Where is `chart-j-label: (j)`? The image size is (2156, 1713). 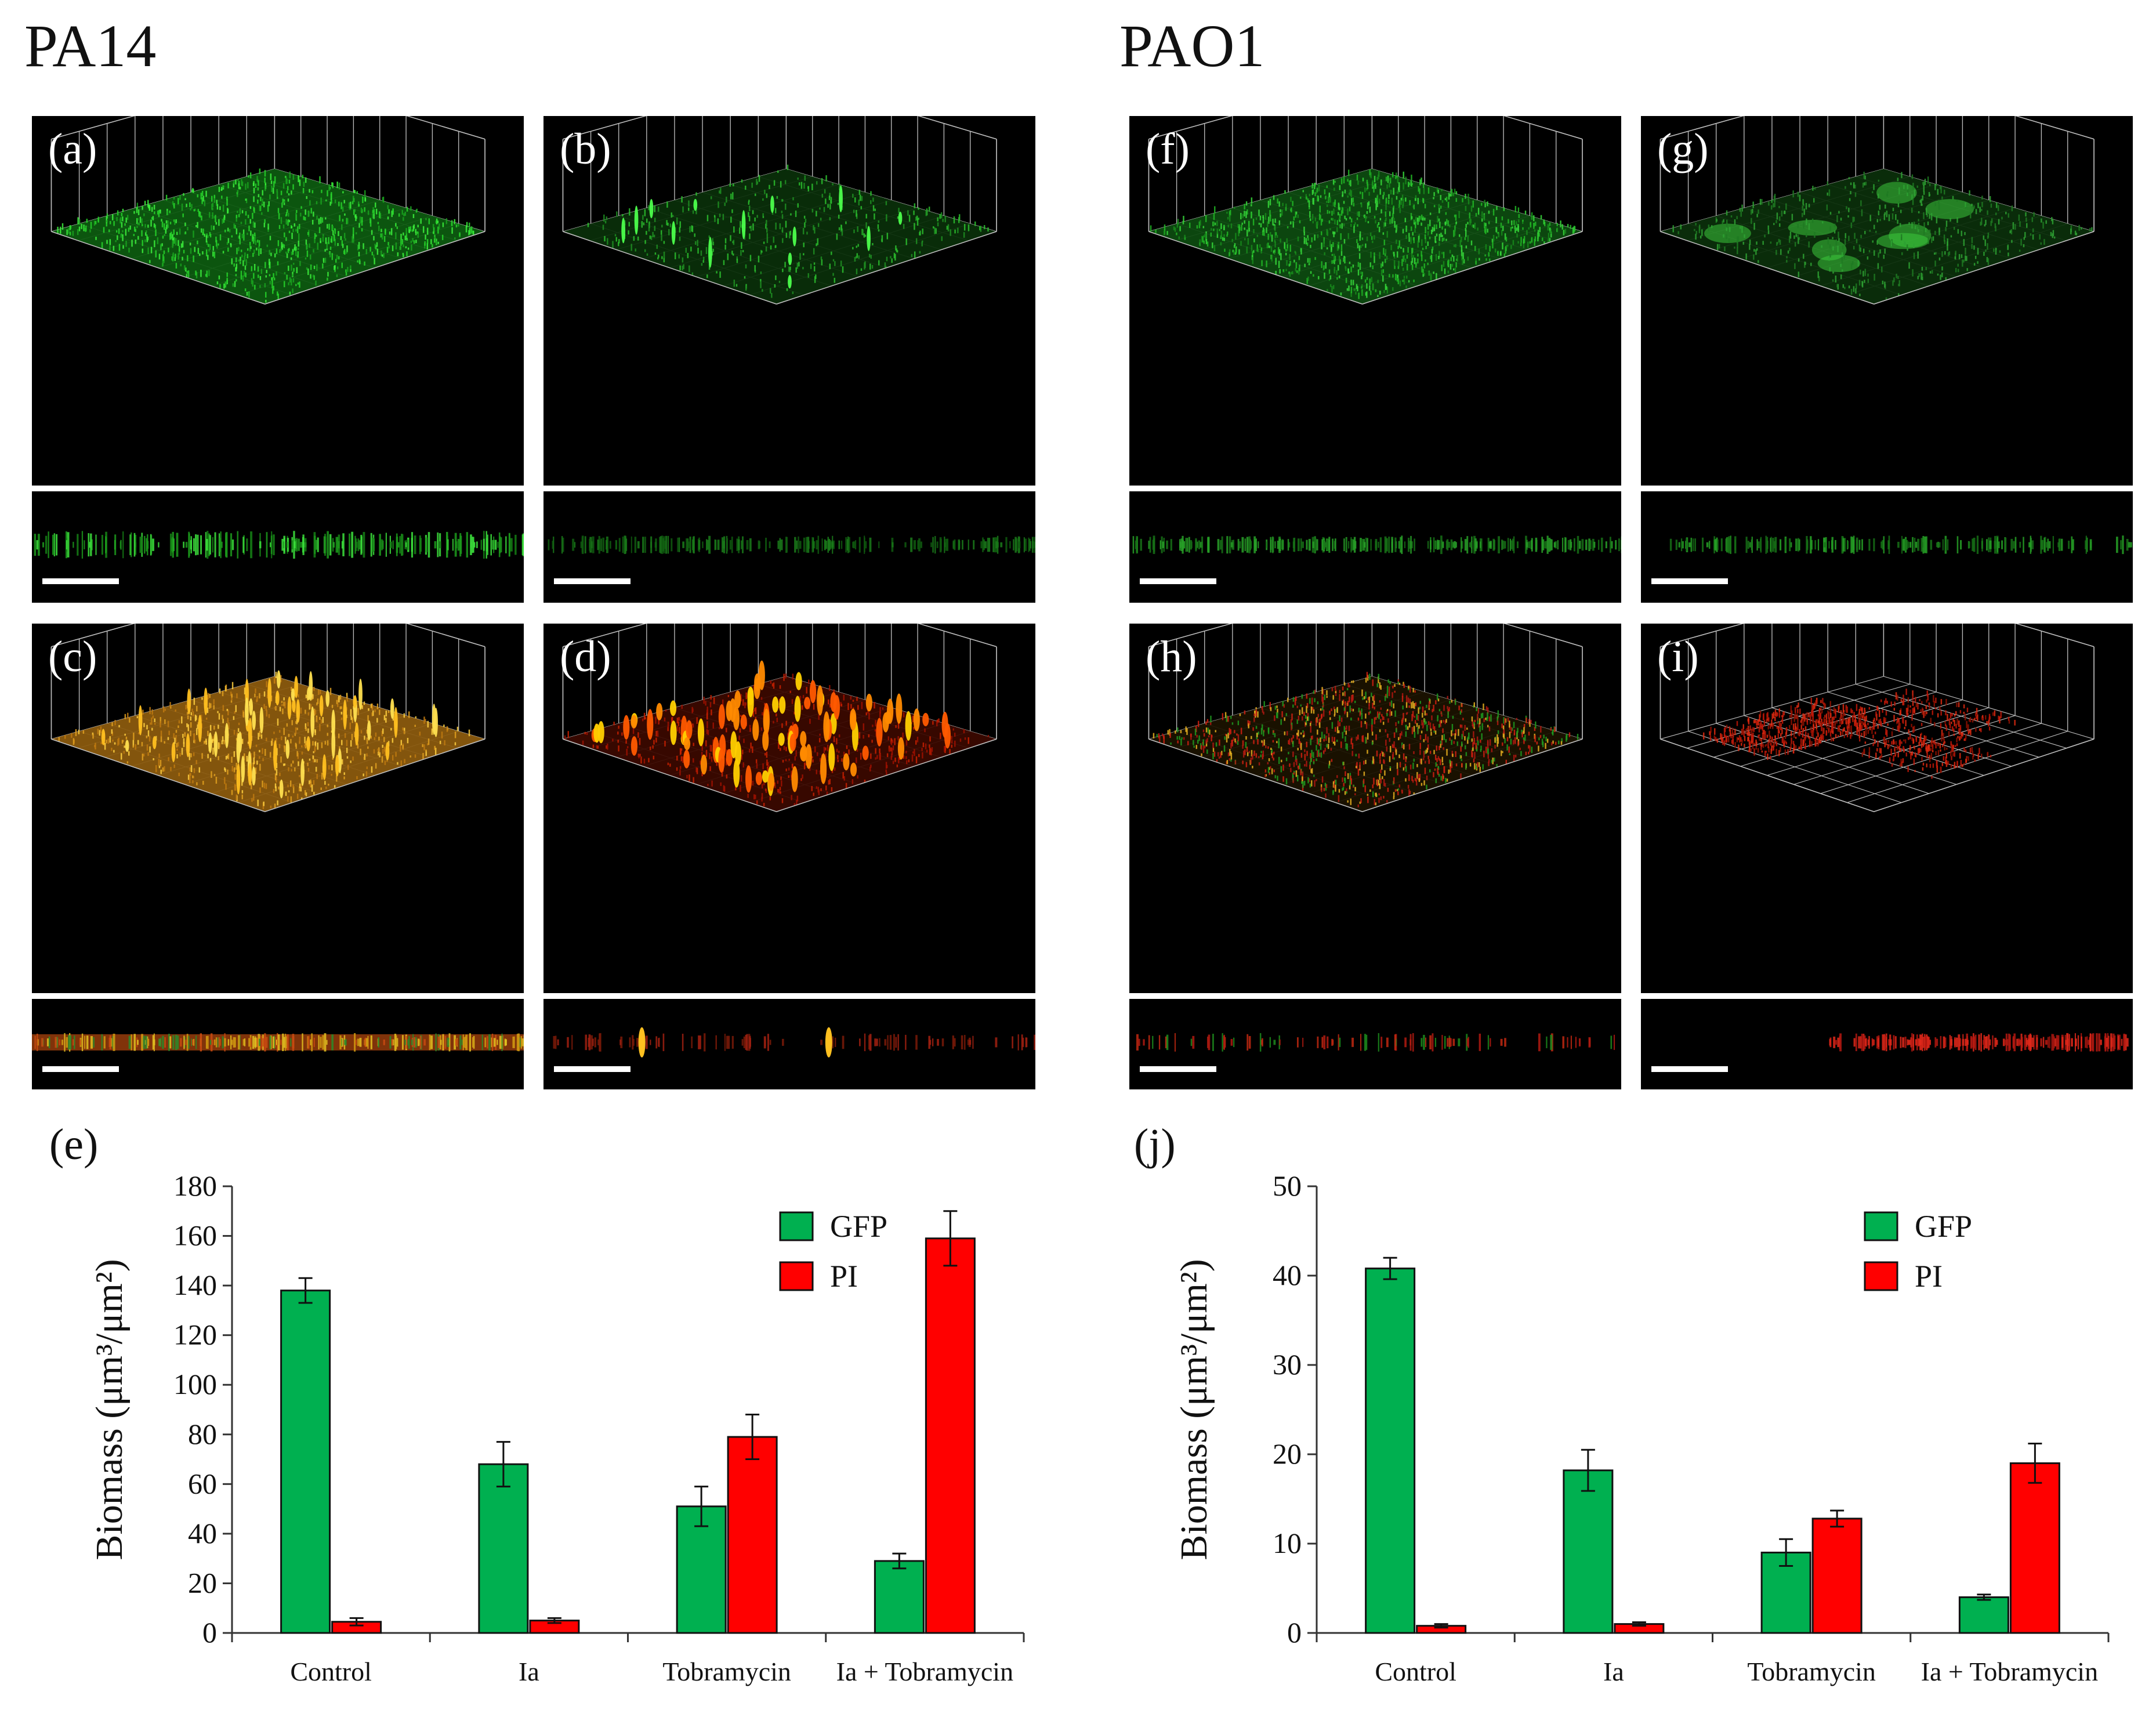
chart-j-label: (j) is located at coordinates (1155, 1144).